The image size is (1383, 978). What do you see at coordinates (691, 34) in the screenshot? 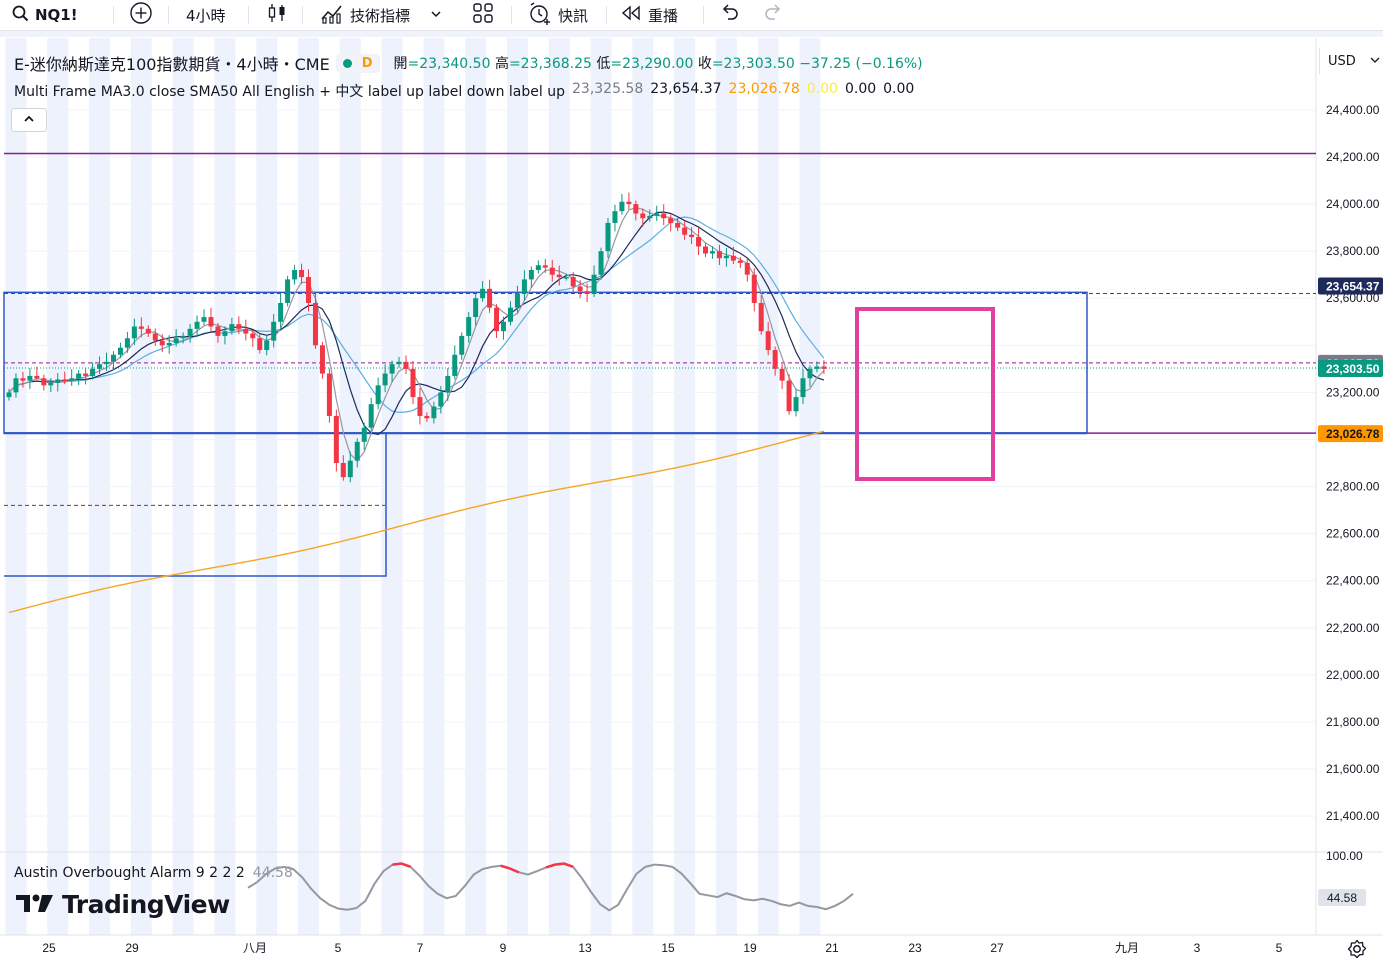
I see `toolbar-divider` at bounding box center [691, 34].